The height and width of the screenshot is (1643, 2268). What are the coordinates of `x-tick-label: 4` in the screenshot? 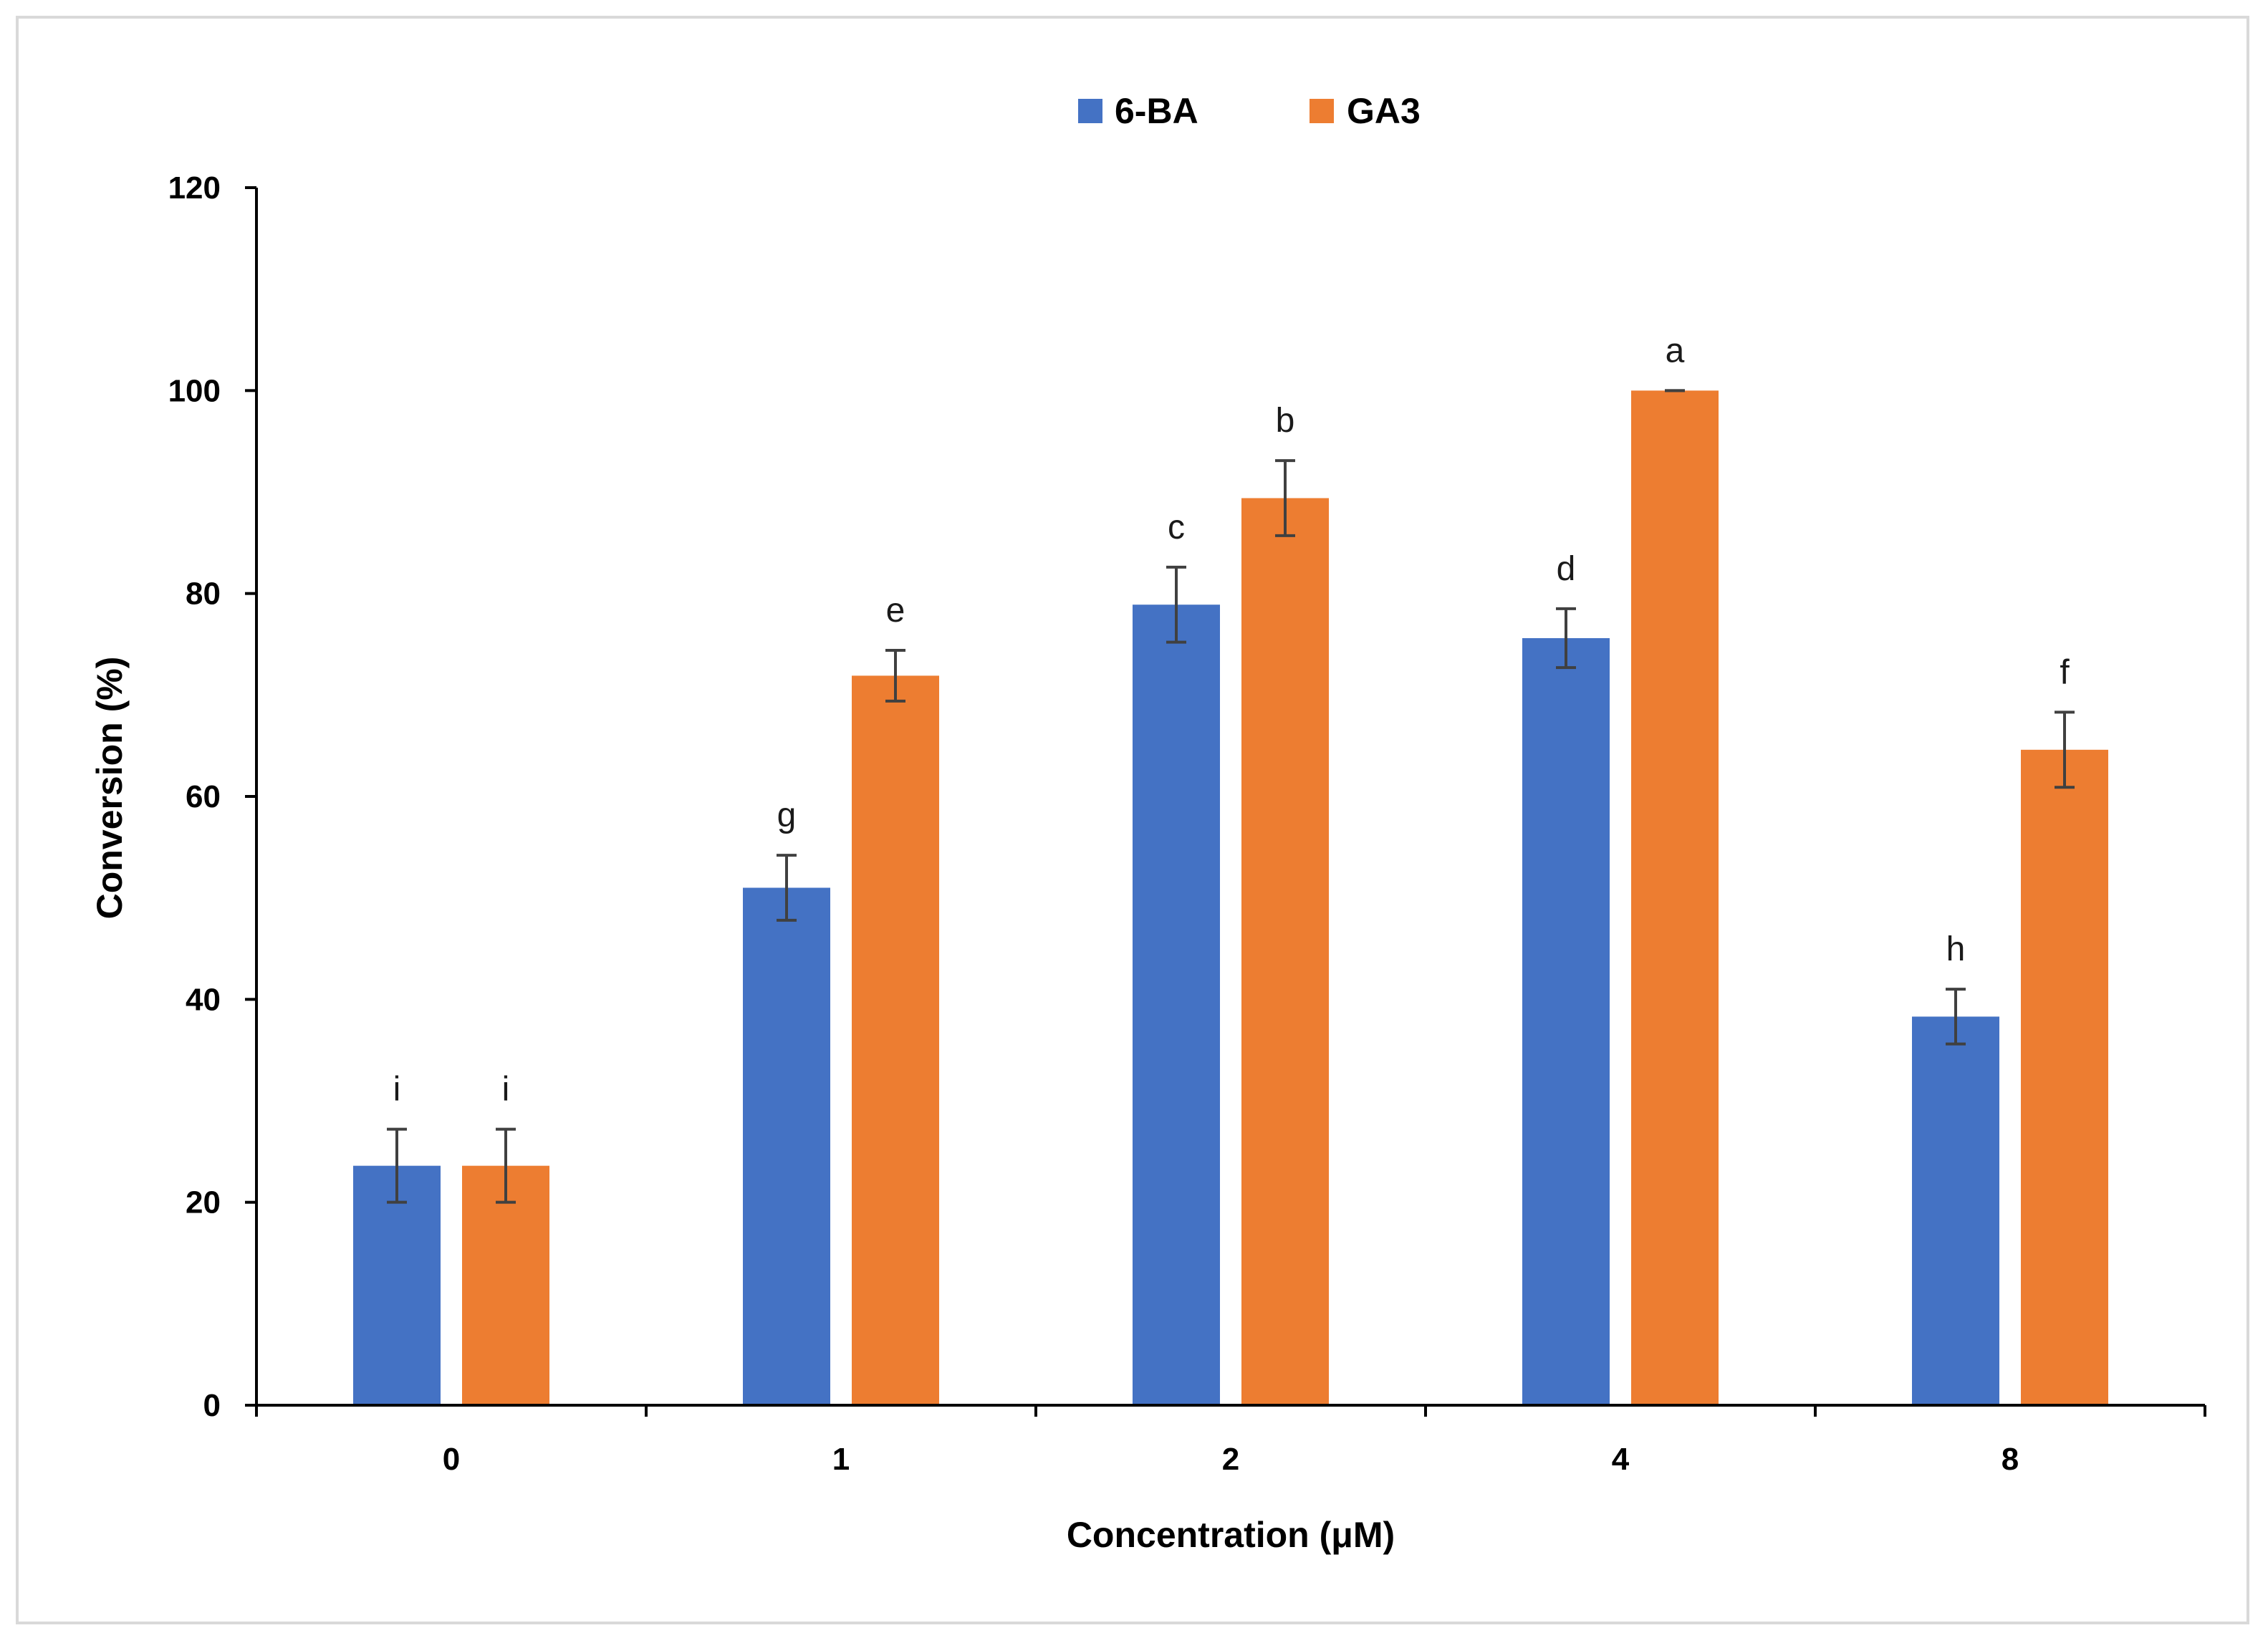 It's located at (1621, 1459).